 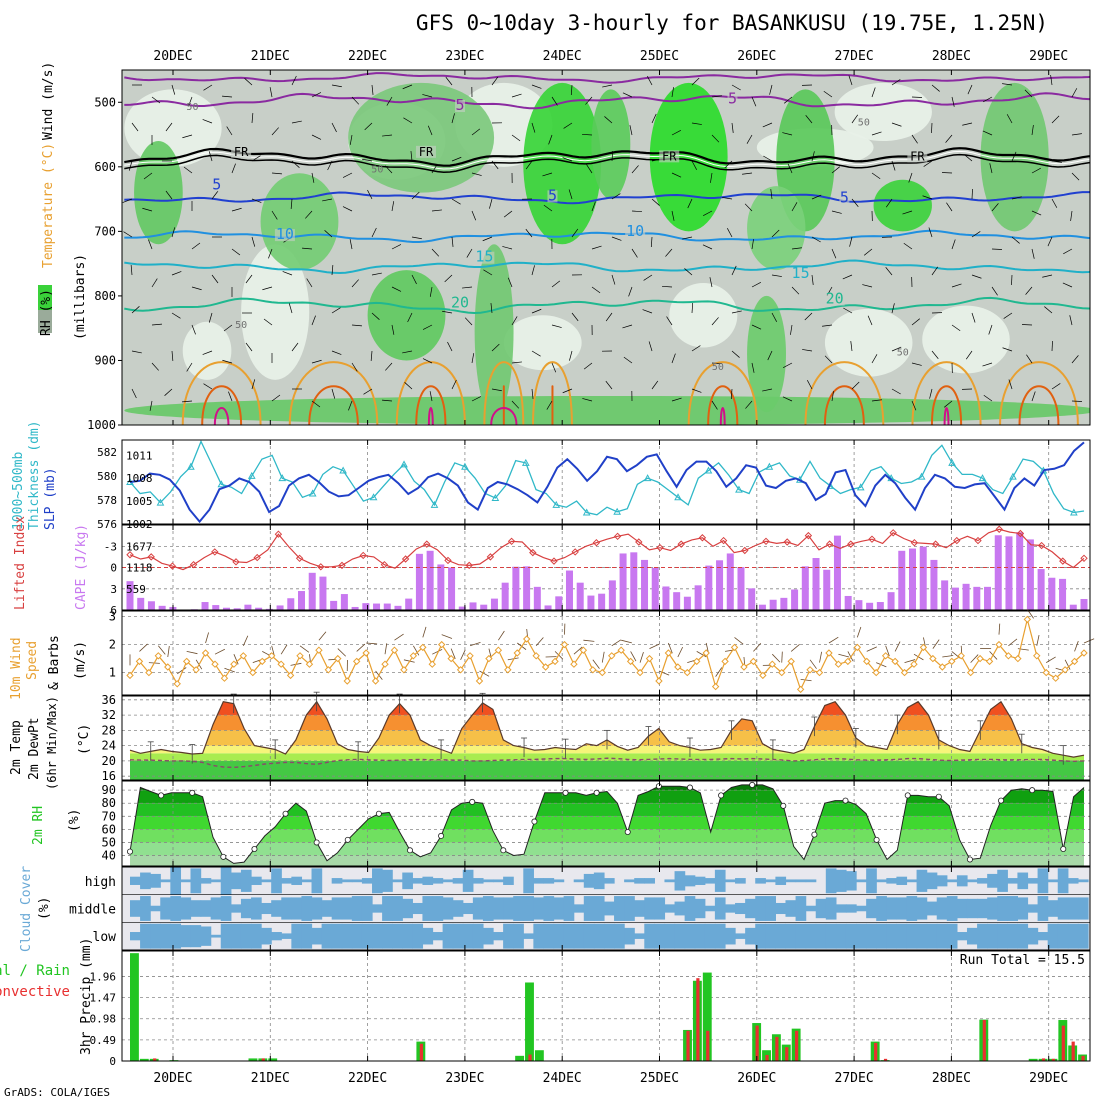 What do you see at coordinates (607, 160) in the screenshot?
I see `contour-freezing-inner` at bounding box center [607, 160].